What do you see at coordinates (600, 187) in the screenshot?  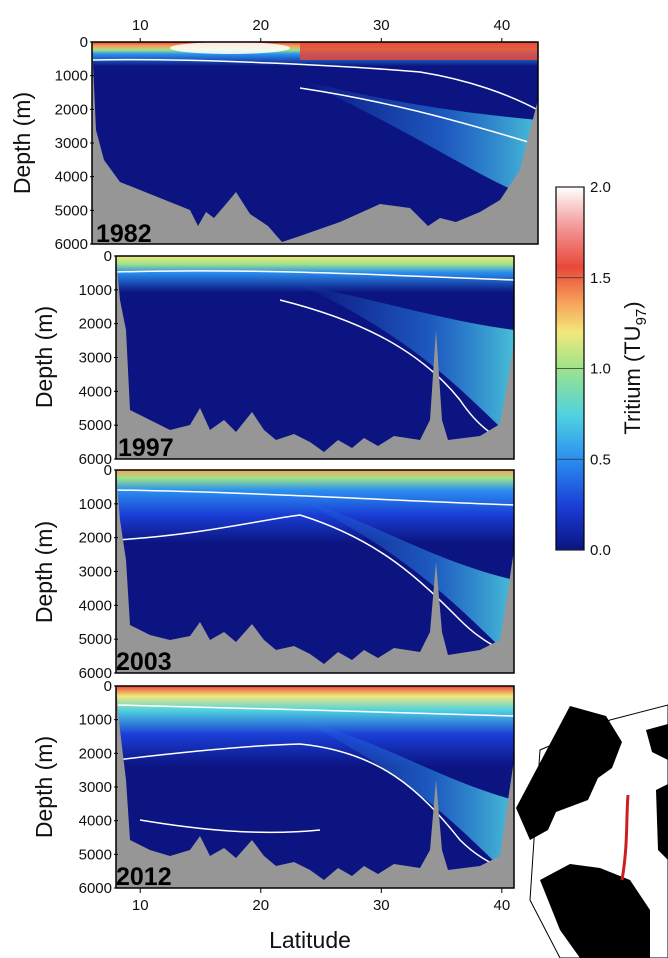 I see `colorbar-tick-label: 2.0` at bounding box center [600, 187].